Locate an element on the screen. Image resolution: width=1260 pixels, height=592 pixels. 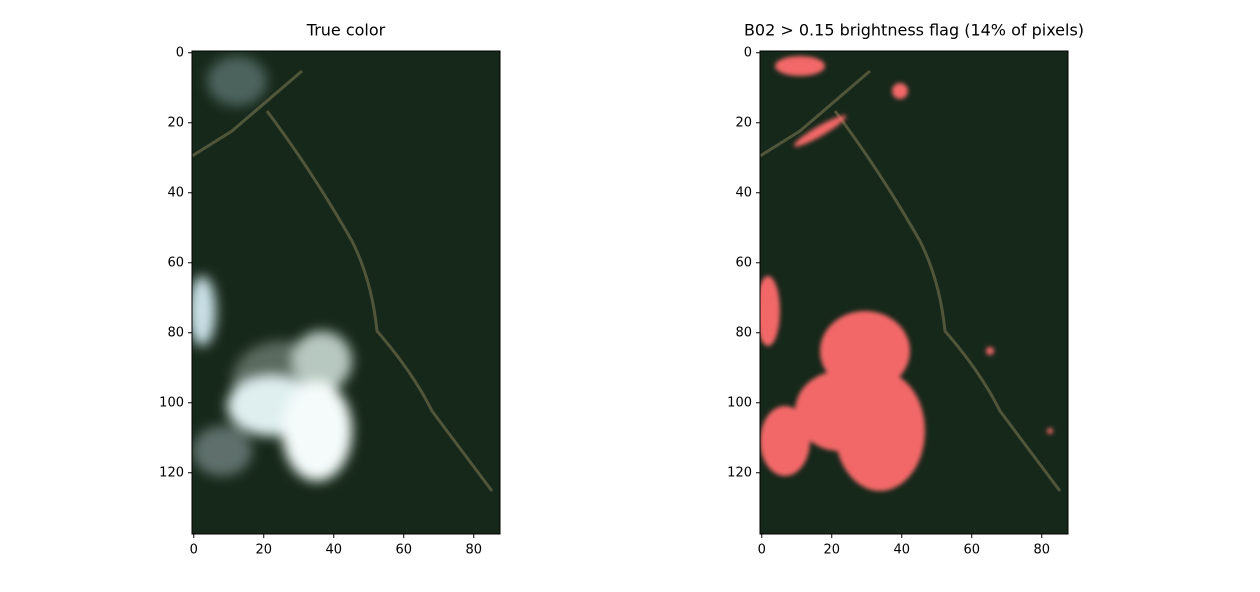
chart-title: True color is located at coordinates (346, 30).